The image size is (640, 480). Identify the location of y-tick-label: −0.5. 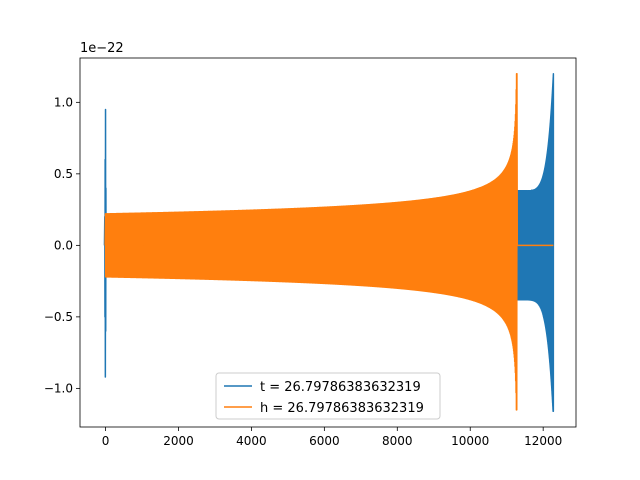
(58, 317).